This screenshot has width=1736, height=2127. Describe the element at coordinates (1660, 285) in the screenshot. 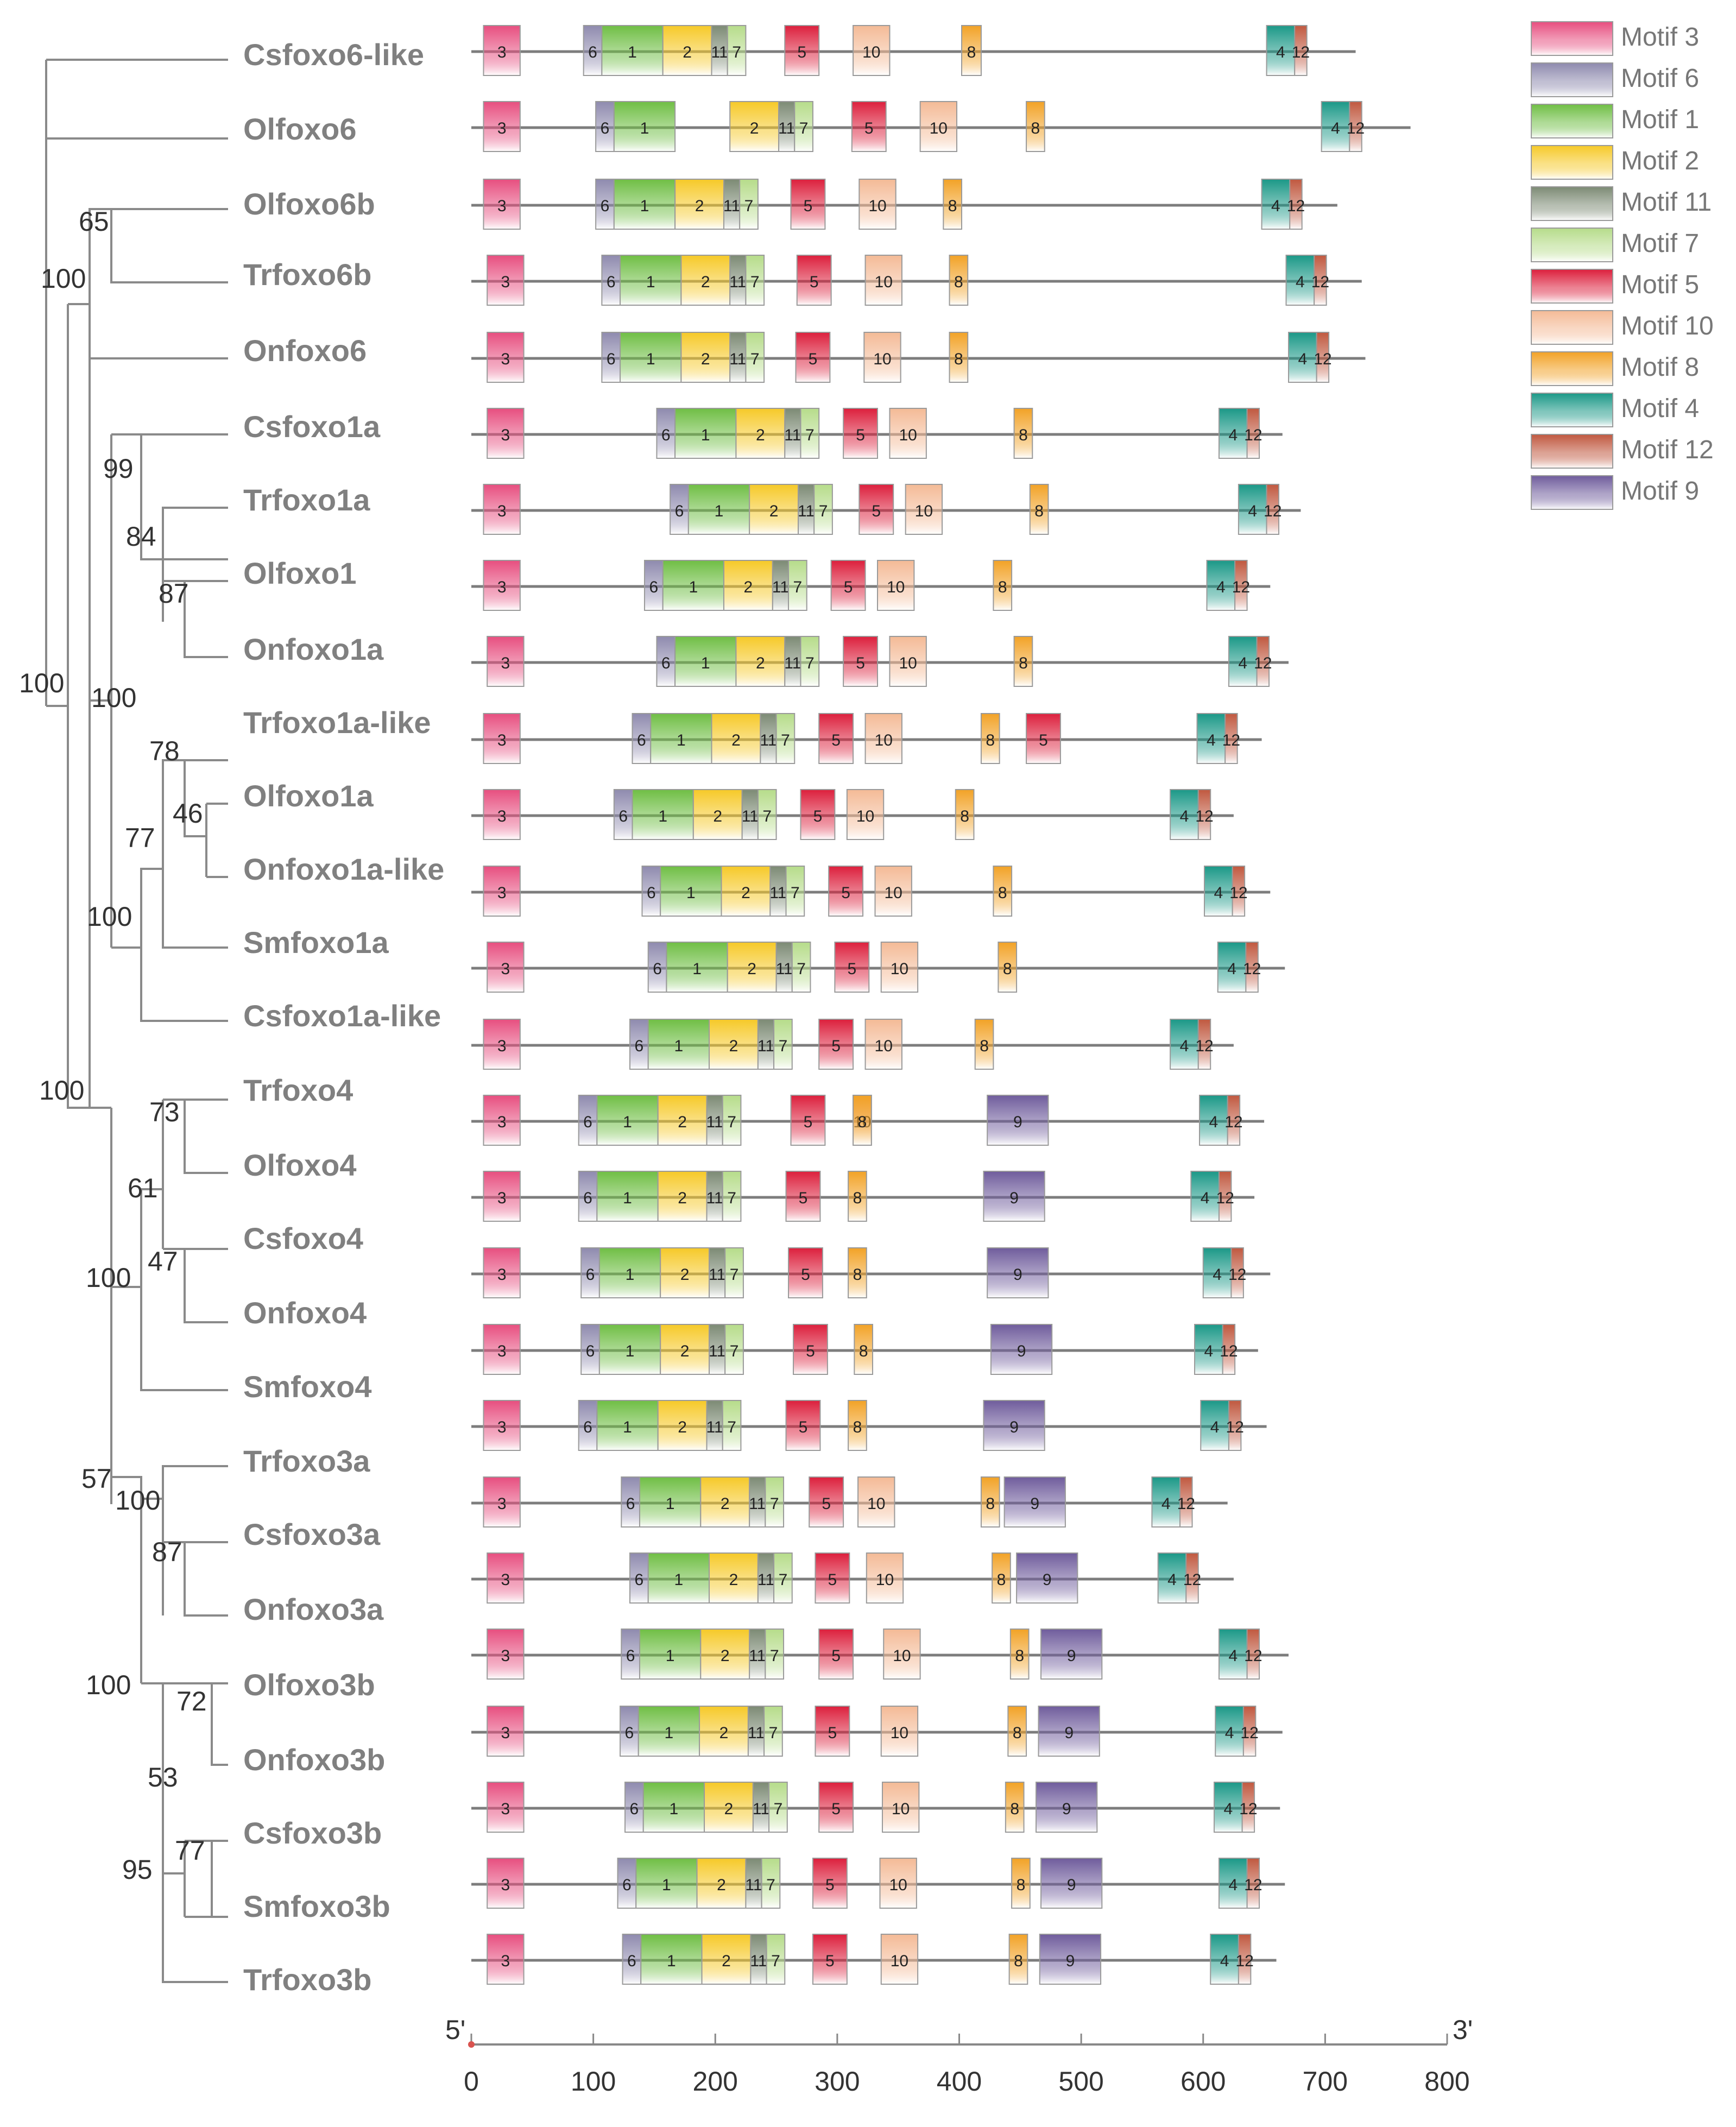

I see `legend-label: Motif 5` at that location.